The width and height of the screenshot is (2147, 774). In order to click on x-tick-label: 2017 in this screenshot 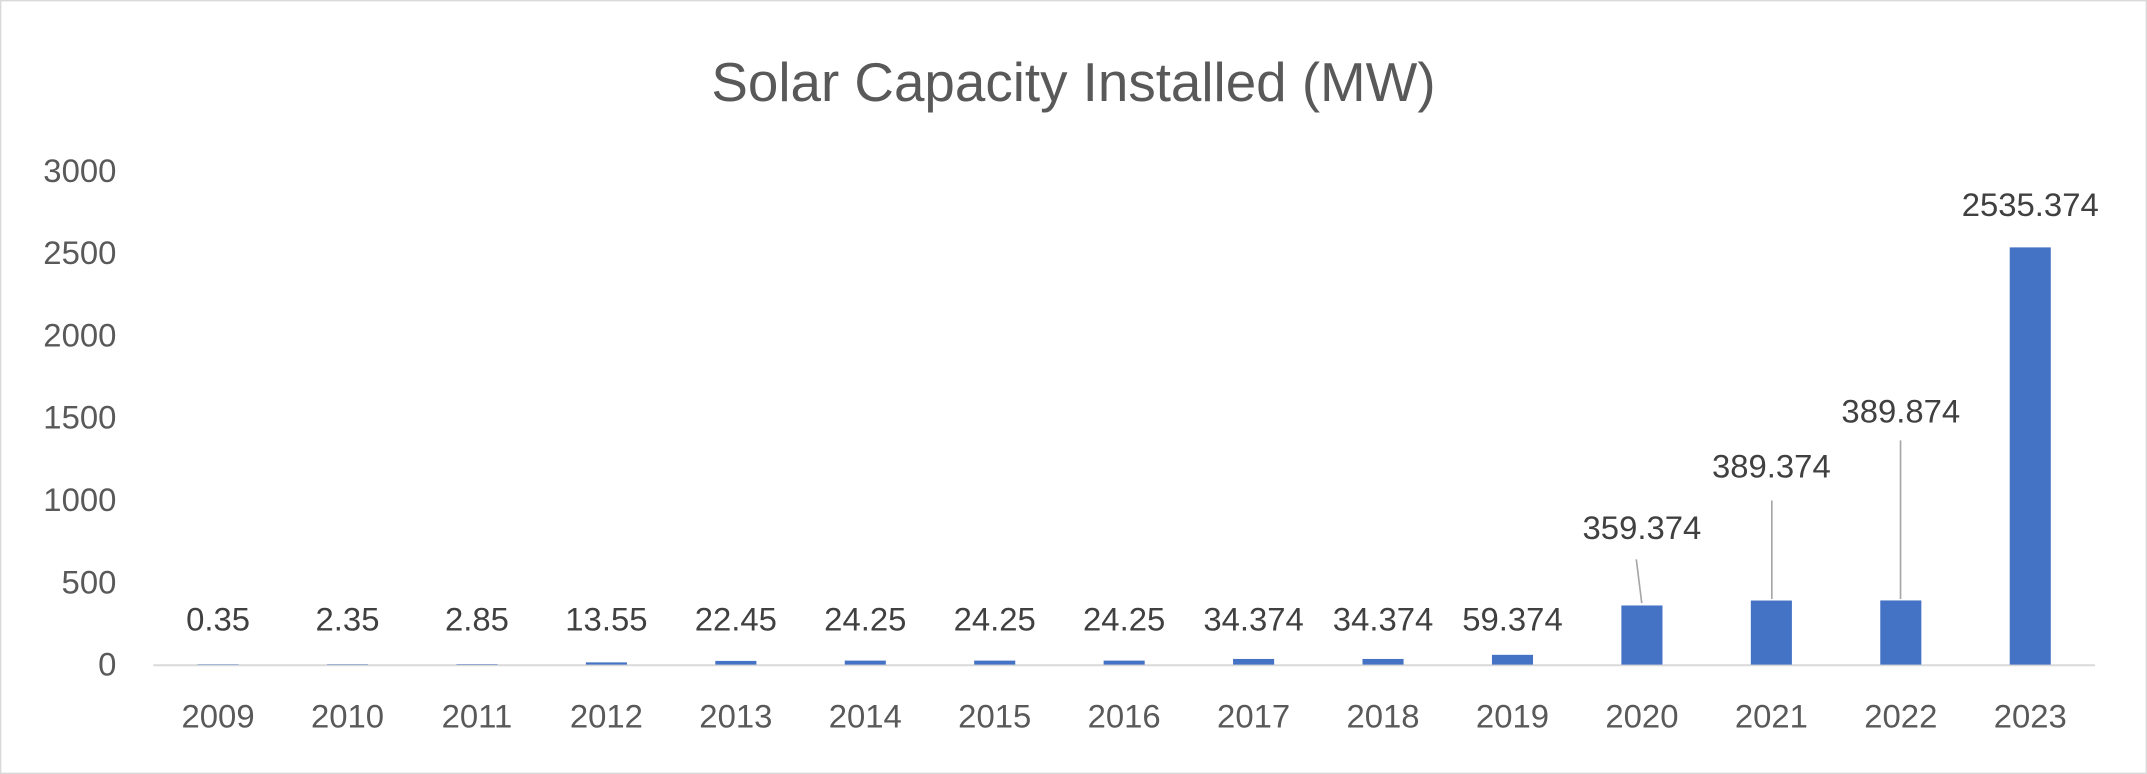, I will do `click(1253, 716)`.